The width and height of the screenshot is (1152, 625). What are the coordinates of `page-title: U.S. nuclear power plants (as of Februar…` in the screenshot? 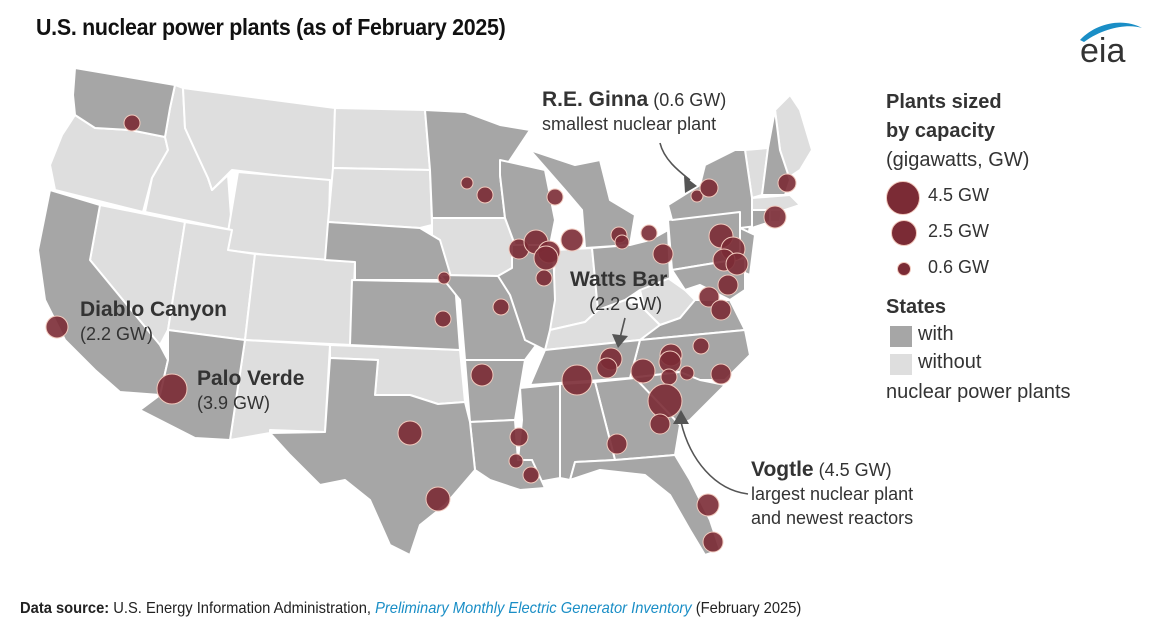 It's located at (271, 27).